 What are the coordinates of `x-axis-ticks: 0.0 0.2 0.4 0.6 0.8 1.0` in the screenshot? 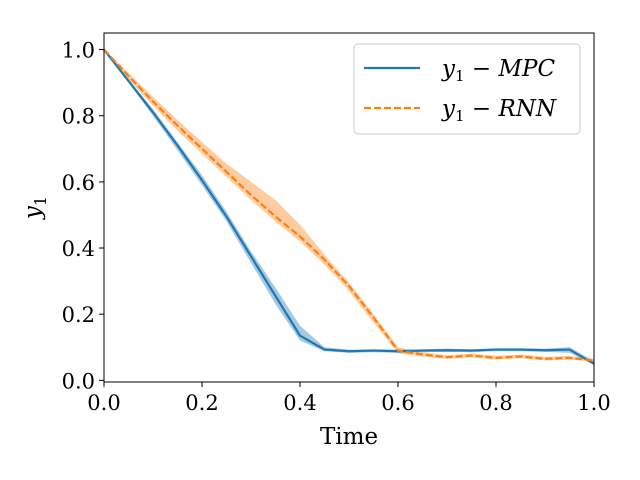 It's located at (349, 398).